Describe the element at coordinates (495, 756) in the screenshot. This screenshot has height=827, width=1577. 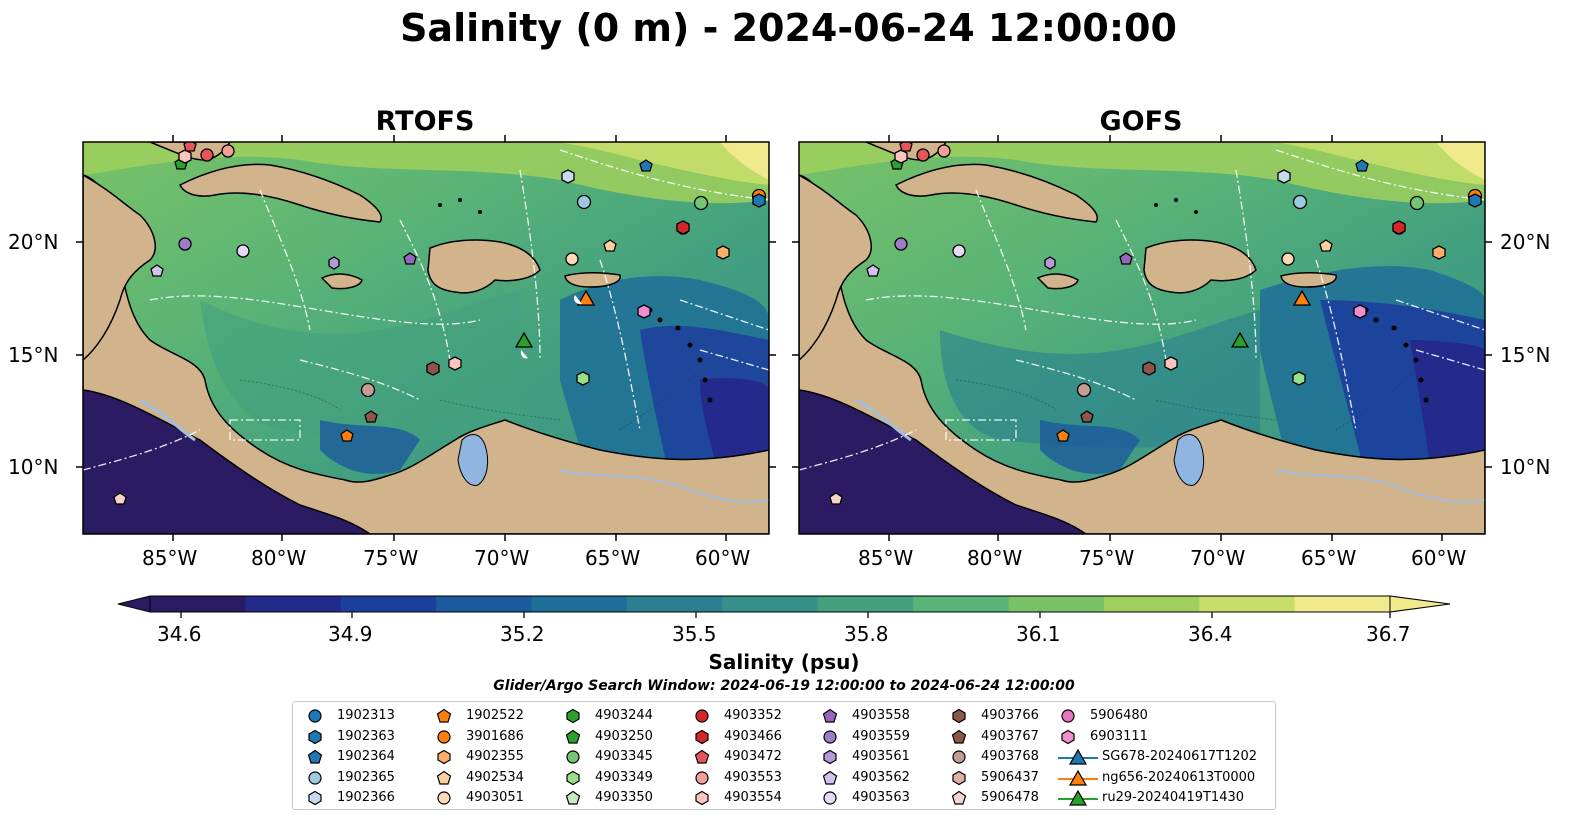
I see `legend-label: 4902355` at that location.